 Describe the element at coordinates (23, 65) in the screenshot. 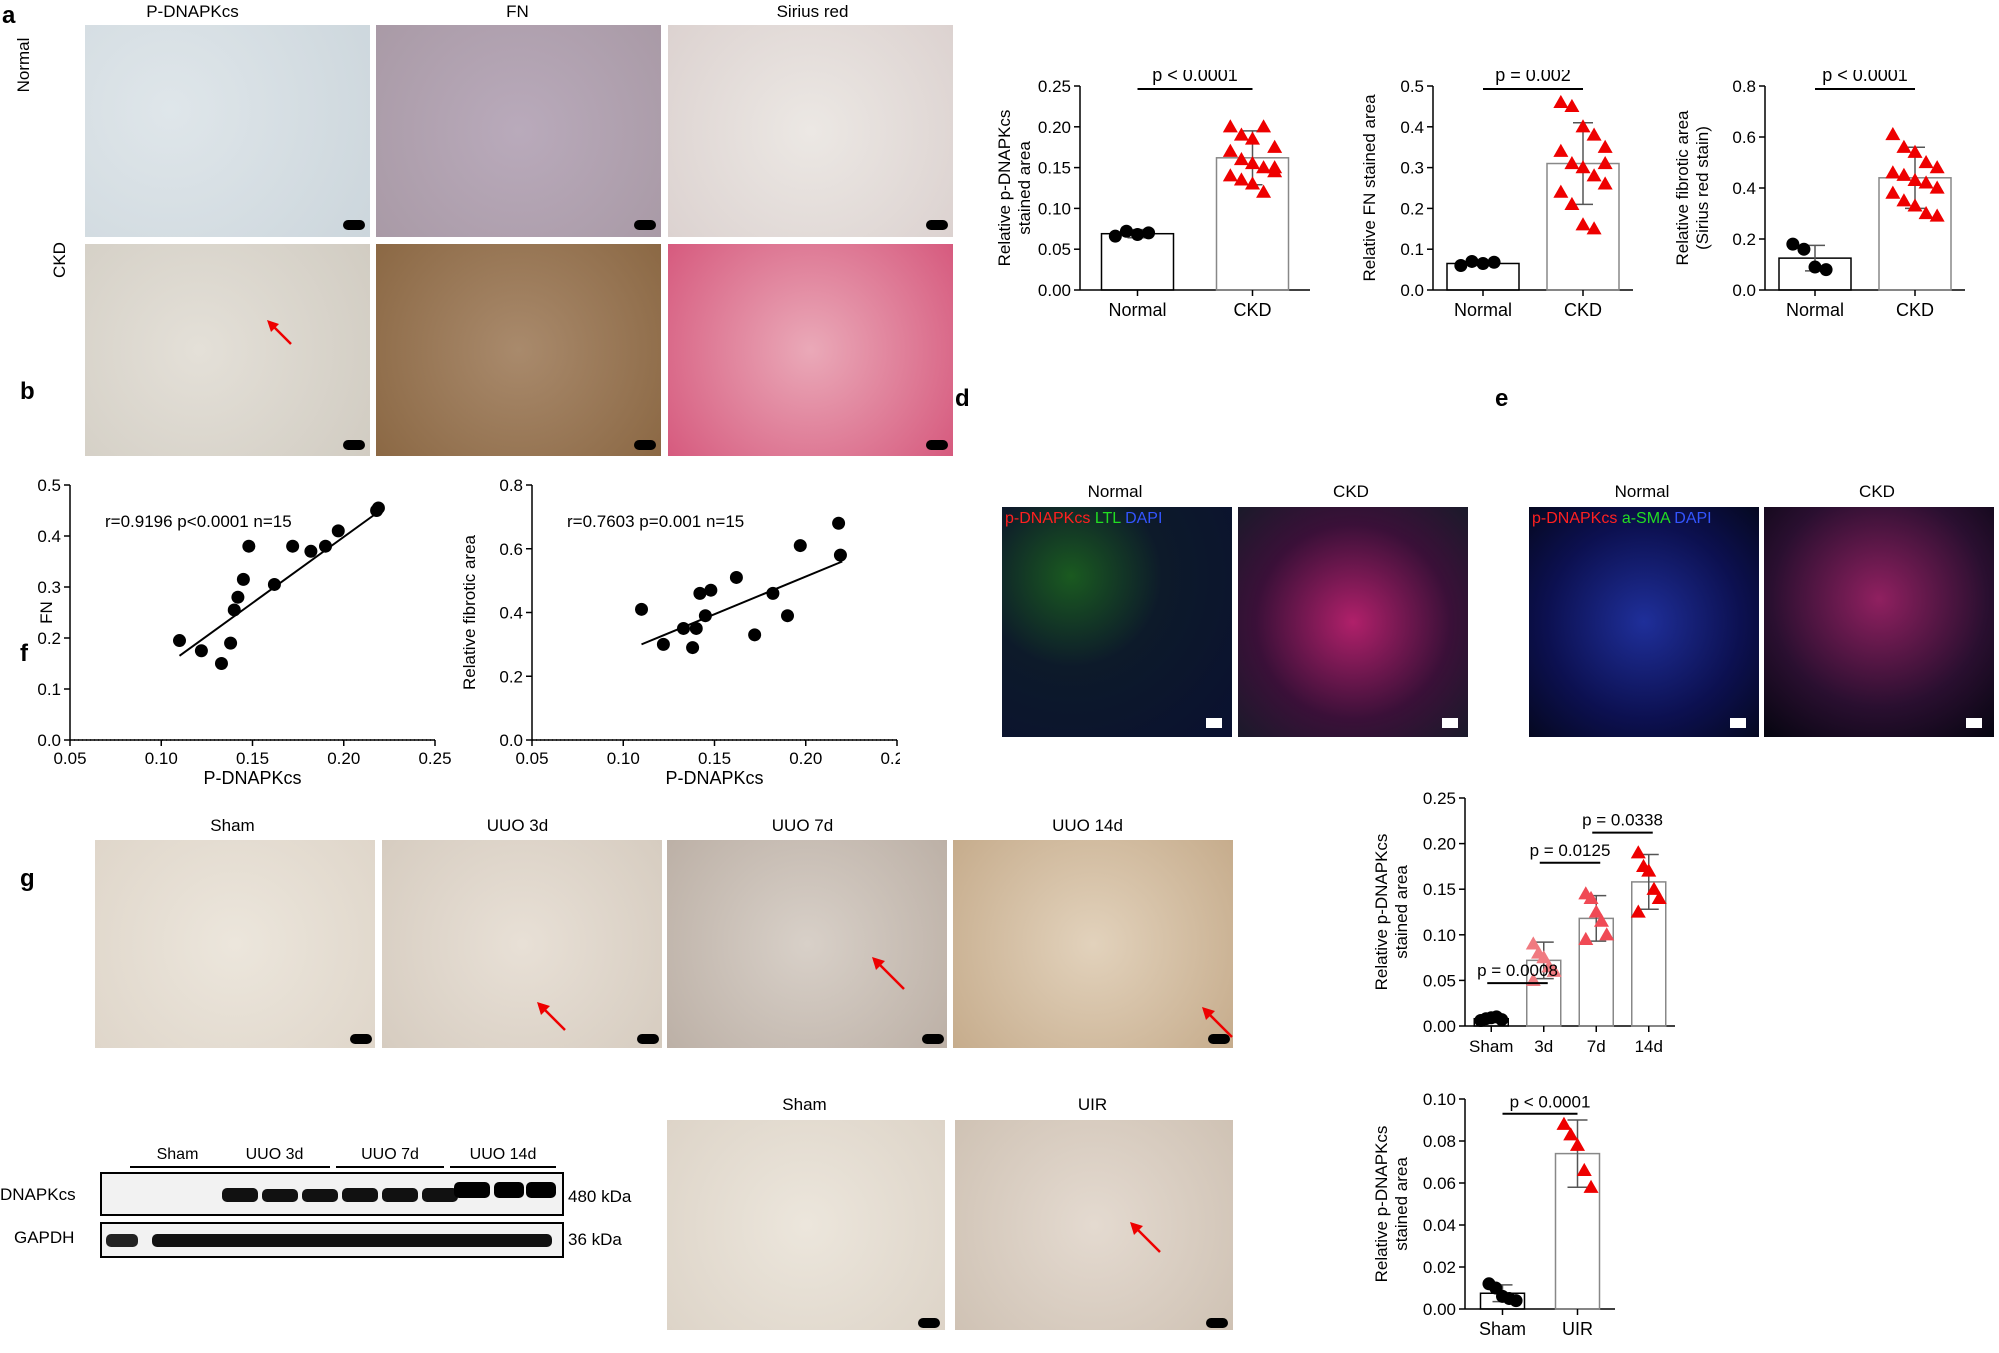

I see `row-label-normal: Normal` at that location.